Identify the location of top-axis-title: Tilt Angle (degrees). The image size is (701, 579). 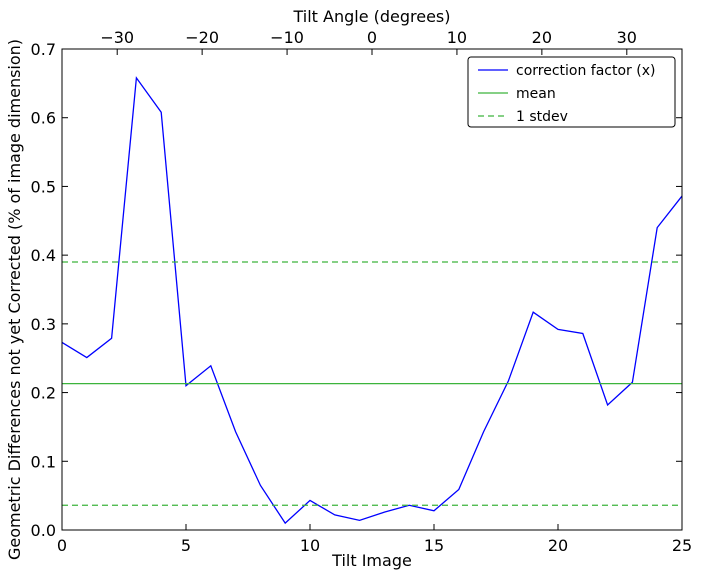
(371, 16).